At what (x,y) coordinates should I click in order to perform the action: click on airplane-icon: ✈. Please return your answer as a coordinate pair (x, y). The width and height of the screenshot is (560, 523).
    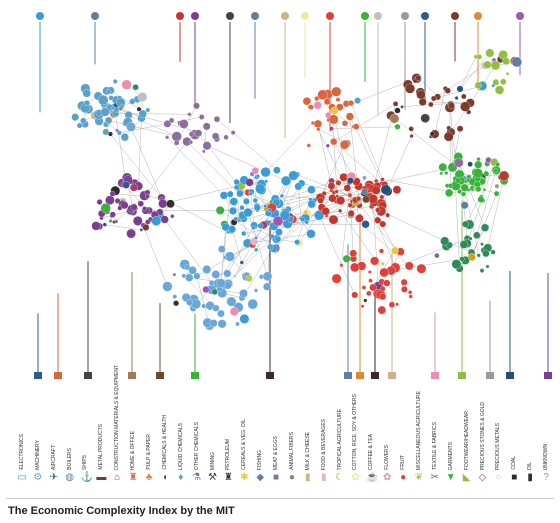
    Looking at the image, I should click on (53, 477).